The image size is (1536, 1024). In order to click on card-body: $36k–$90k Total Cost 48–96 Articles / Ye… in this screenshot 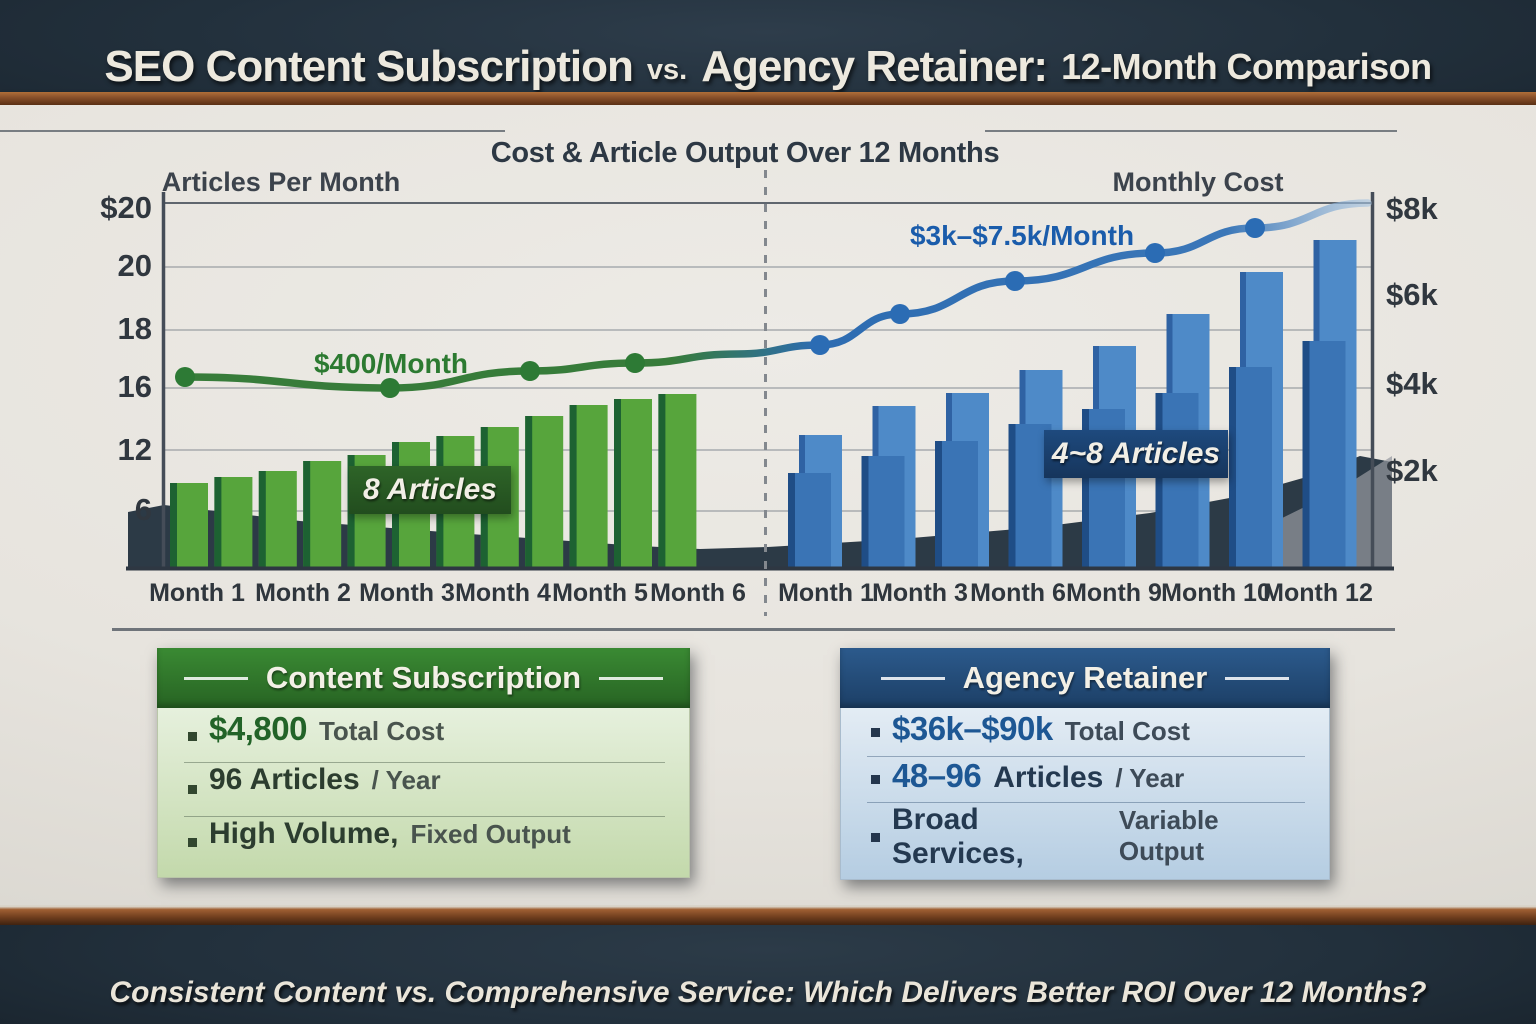, I will do `click(1085, 794)`.